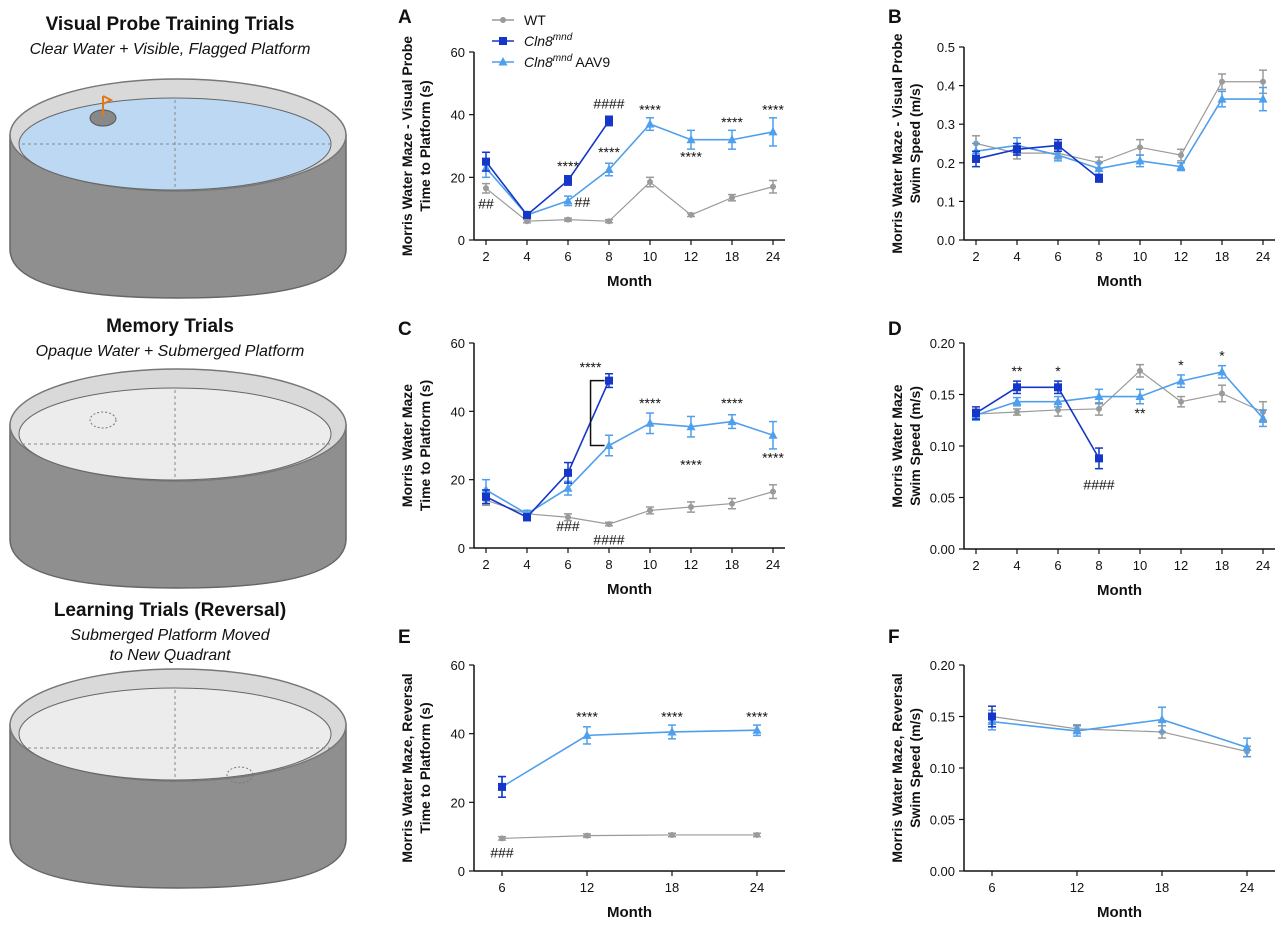 The height and width of the screenshot is (927, 1286). What do you see at coordinates (461, 240) in the screenshot?
I see `y-tick-label: 0` at bounding box center [461, 240].